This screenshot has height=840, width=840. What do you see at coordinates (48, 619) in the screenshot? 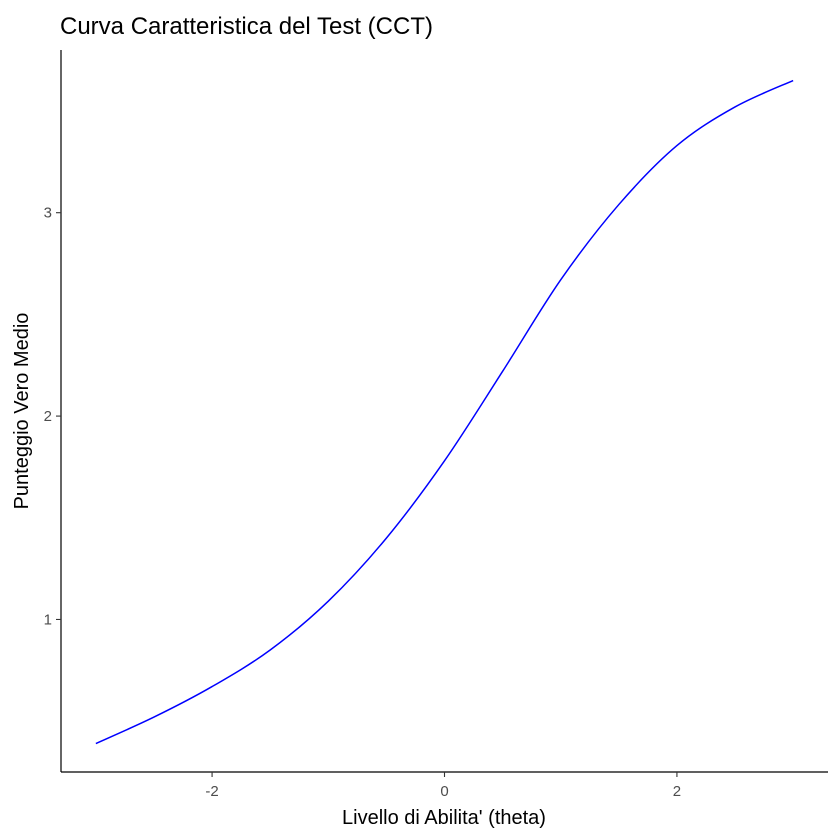
I see `y-tick-label: 1` at bounding box center [48, 619].